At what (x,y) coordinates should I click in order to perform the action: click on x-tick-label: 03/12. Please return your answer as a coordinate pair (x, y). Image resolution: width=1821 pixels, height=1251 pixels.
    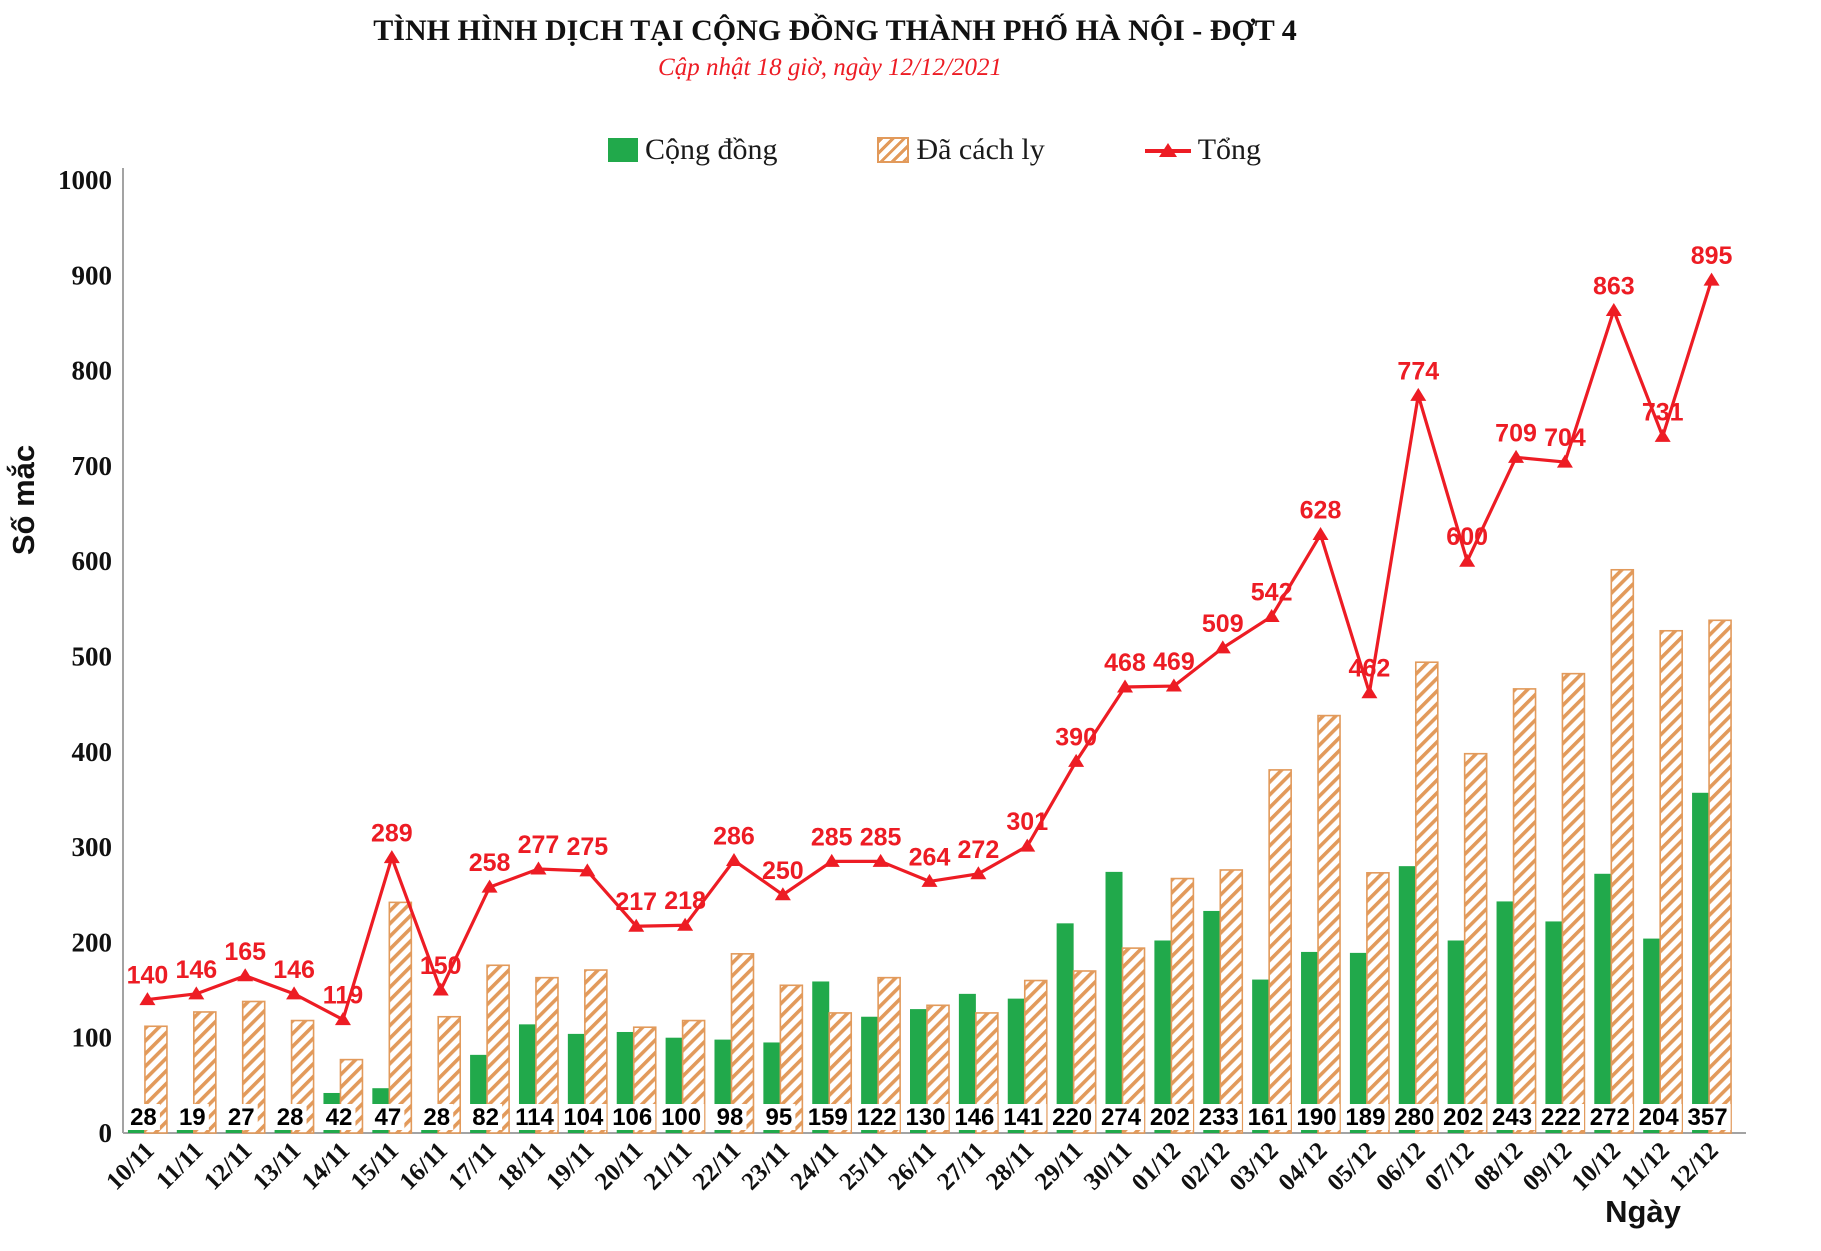
    Looking at the image, I should click on (1254, 1166).